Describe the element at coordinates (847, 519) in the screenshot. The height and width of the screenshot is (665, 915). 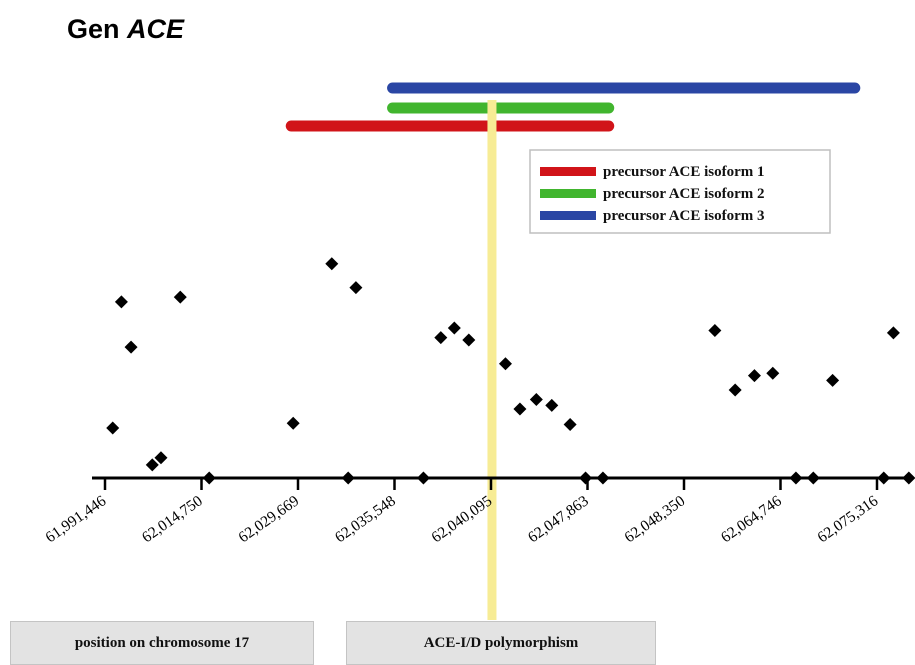
I see `x-tick-label: 62,075,316` at that location.